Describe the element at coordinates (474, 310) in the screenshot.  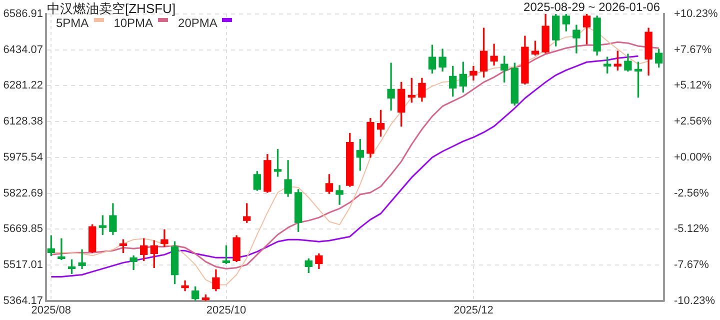
I see `x-tick-label: 2025/12` at that location.